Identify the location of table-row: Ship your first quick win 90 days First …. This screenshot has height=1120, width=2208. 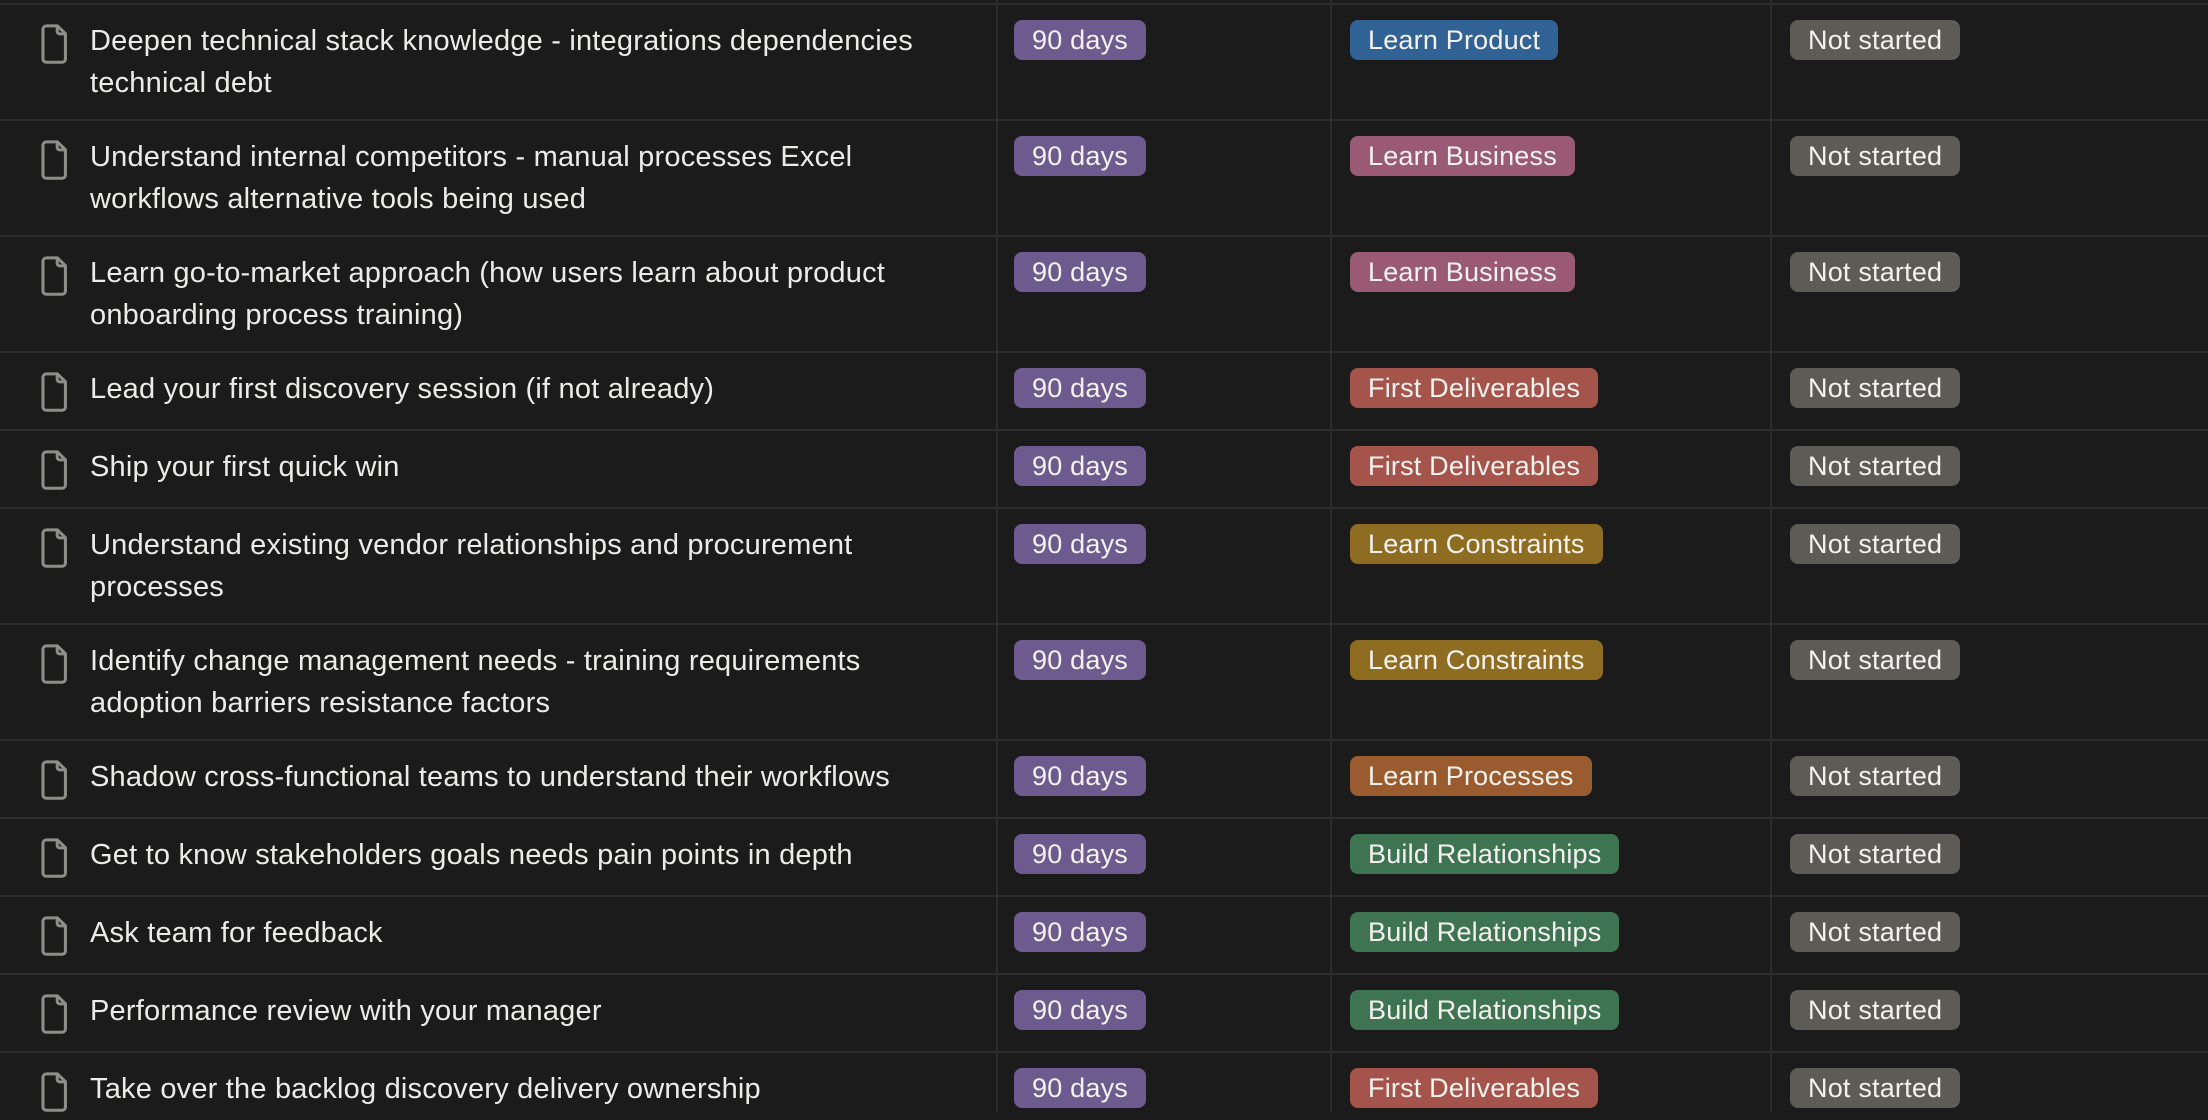
(1104, 470).